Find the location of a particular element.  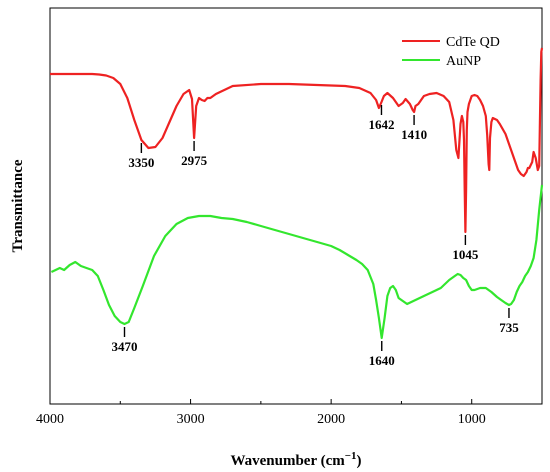

x-tick-label-4000: 4000 is located at coordinates (50, 419).